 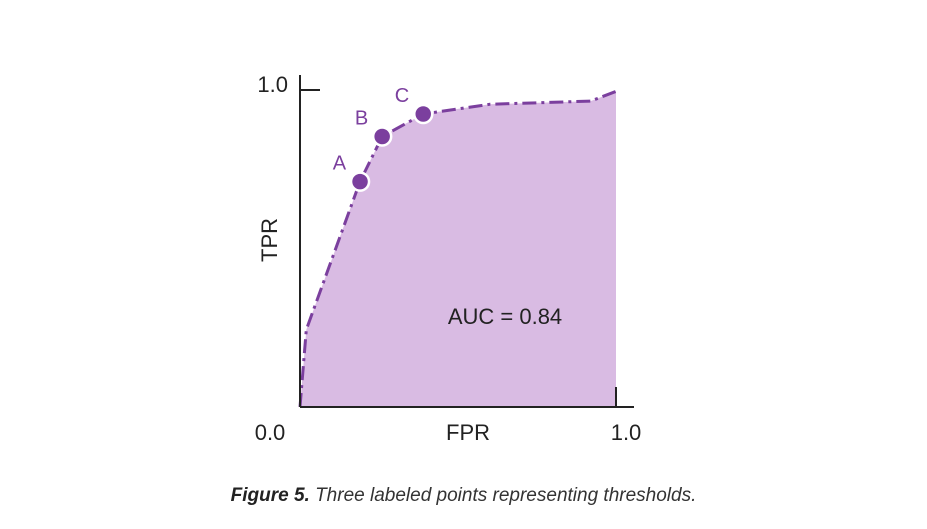 What do you see at coordinates (468, 432) in the screenshot?
I see `x-axis-title: FPR` at bounding box center [468, 432].